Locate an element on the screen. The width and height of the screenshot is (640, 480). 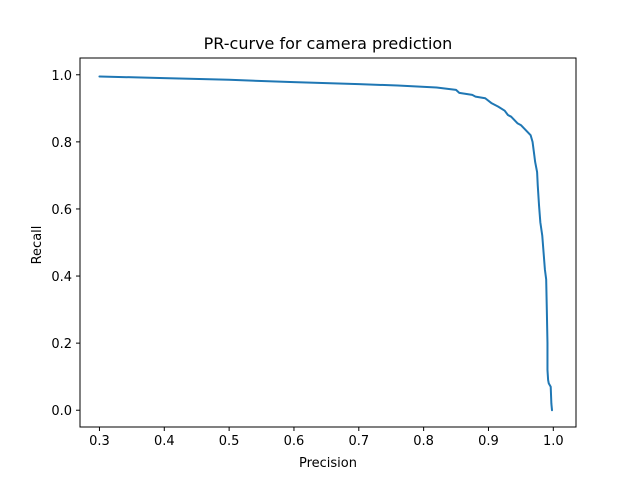
y-tick-label: 0.2 is located at coordinates (61, 344).